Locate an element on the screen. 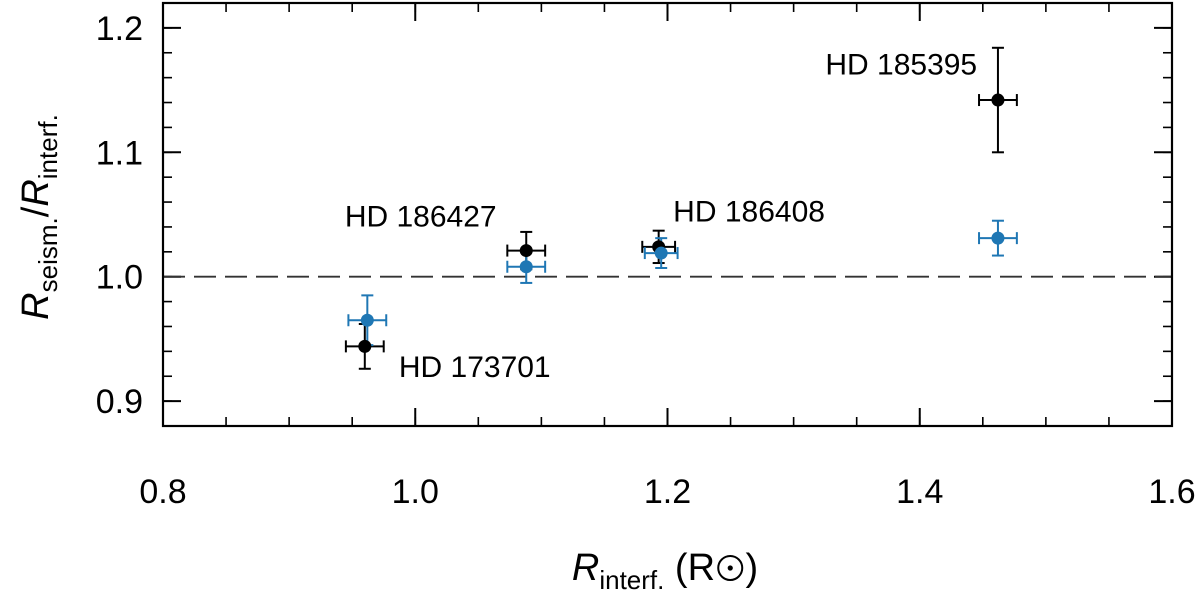 This screenshot has width=1200, height=592. star-label: HD 173701 is located at coordinates (475, 367).